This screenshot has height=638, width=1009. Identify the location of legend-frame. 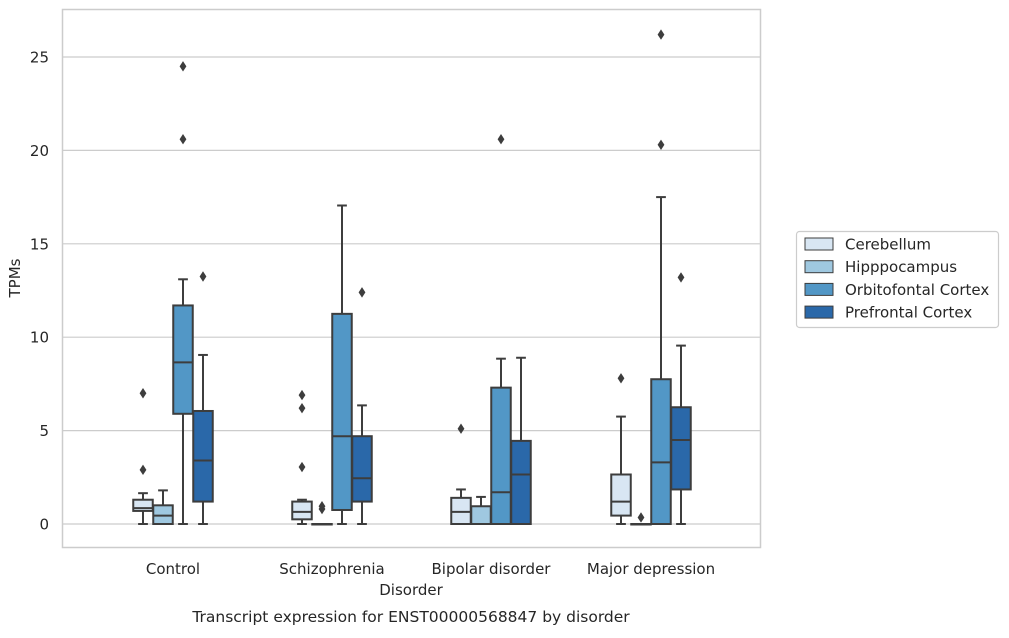
(897, 279).